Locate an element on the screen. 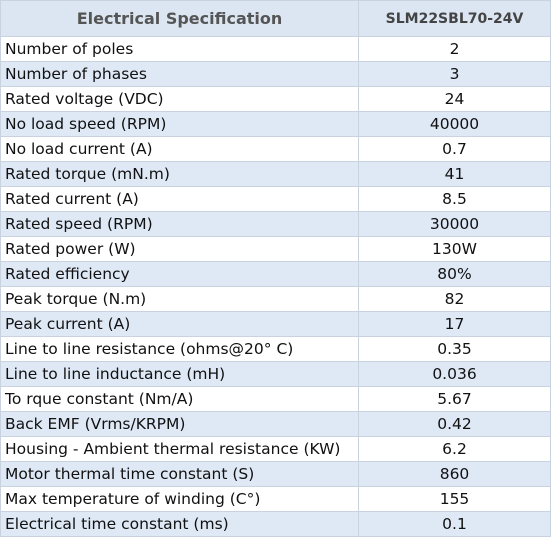 This screenshot has height=537, width=551. spec-row: No load current (A) 0.7 is located at coordinates (275, 149).